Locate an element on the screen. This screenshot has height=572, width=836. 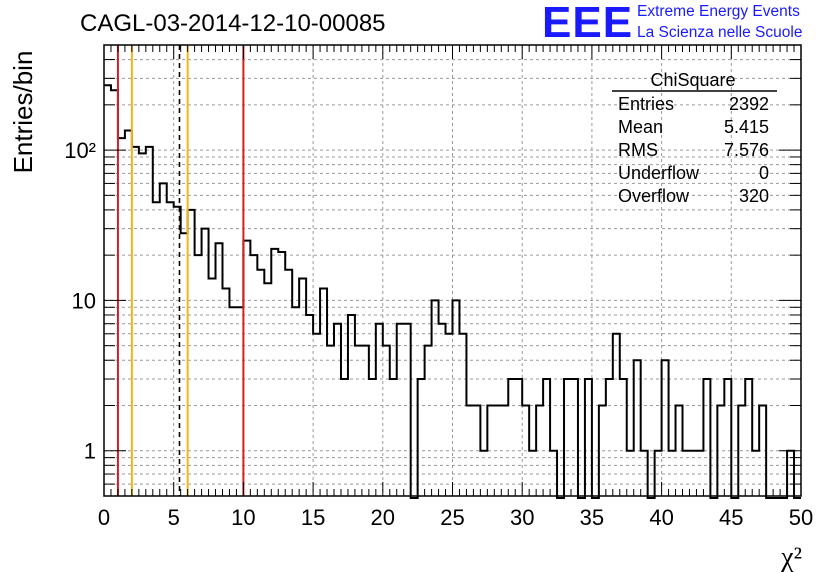
stats-label: Overflow is located at coordinates (654, 196).